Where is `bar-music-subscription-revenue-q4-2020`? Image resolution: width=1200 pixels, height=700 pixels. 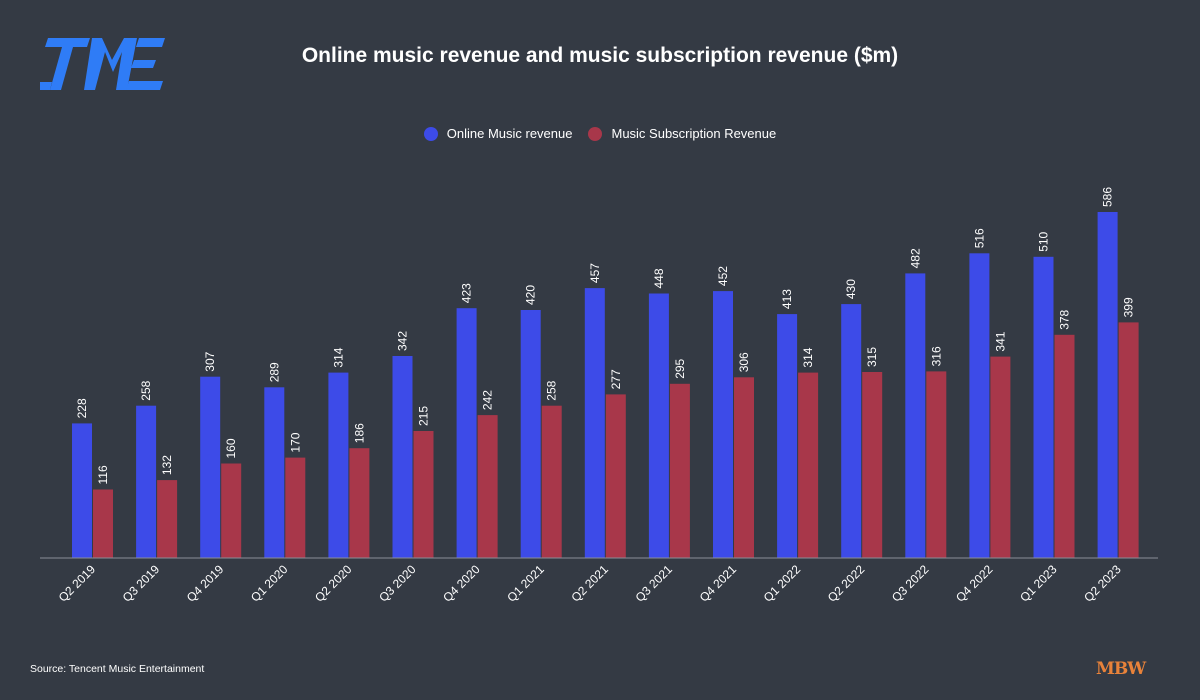
bar-music-subscription-revenue-q4-2020 is located at coordinates (487, 486).